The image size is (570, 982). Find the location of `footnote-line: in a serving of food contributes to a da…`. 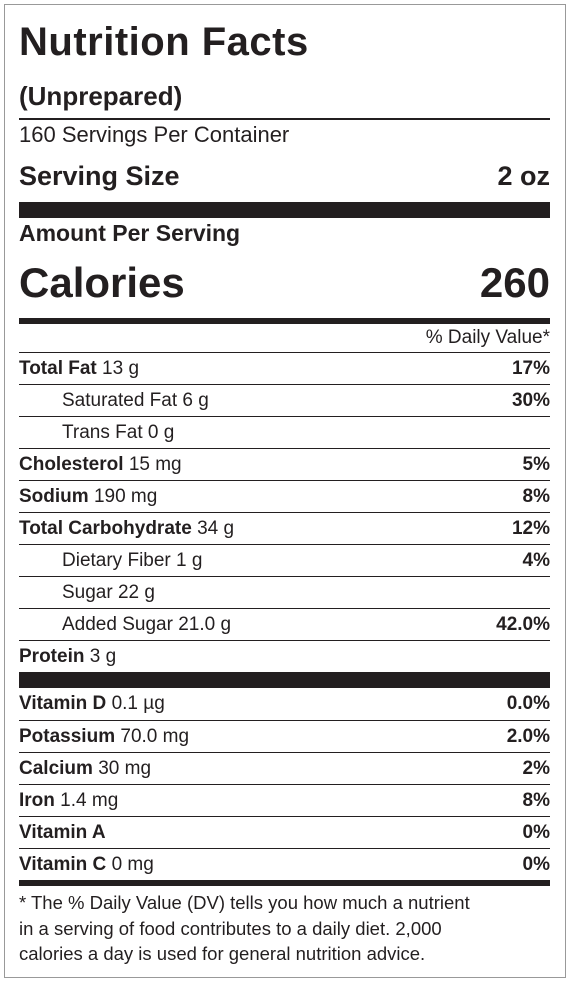

footnote-line: in a serving of food contributes to a da… is located at coordinates (230, 928).